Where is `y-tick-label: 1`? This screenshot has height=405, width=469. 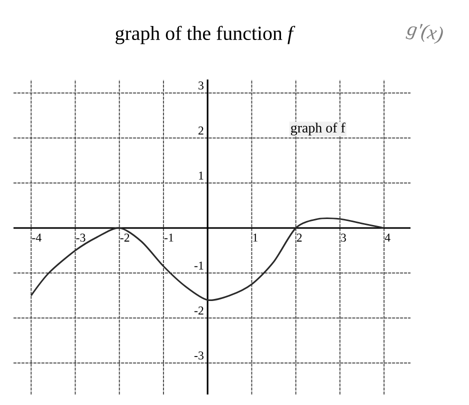
y-tick-label: 1 is located at coordinates (201, 176).